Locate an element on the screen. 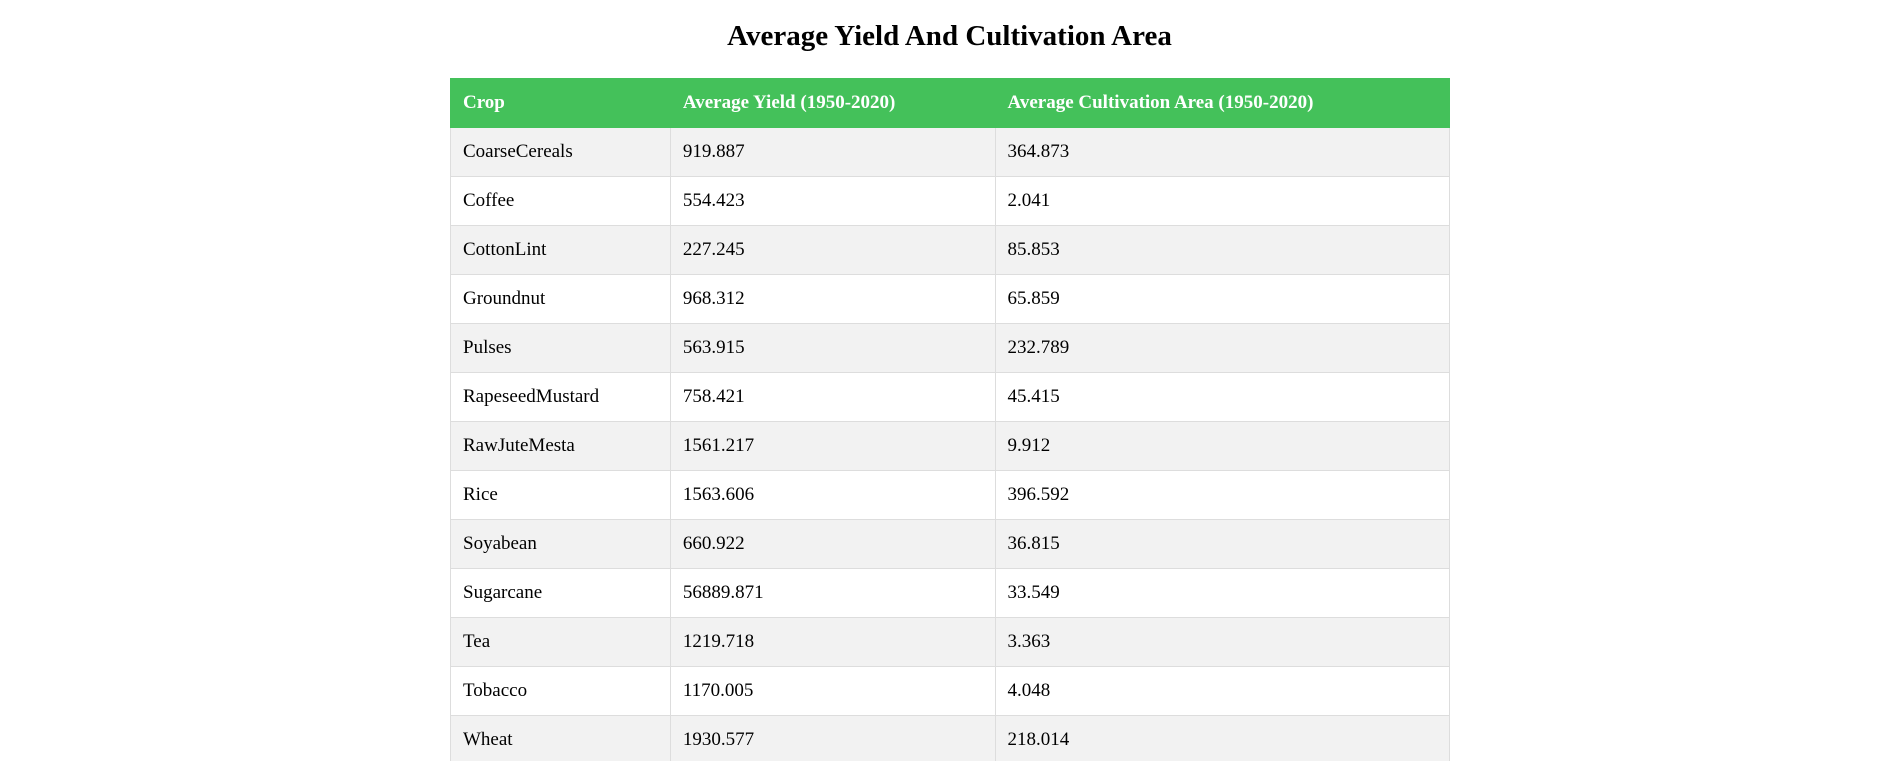 This screenshot has height=761, width=1899. cell-area: 45.415 is located at coordinates (1222, 397).